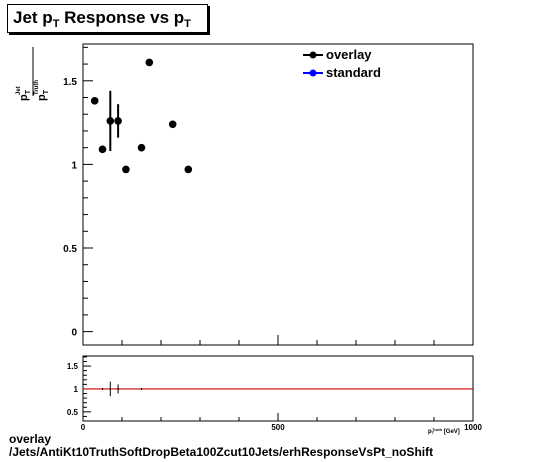  What do you see at coordinates (313, 55) in the screenshot?
I see `legend-overlay-marker` at bounding box center [313, 55].